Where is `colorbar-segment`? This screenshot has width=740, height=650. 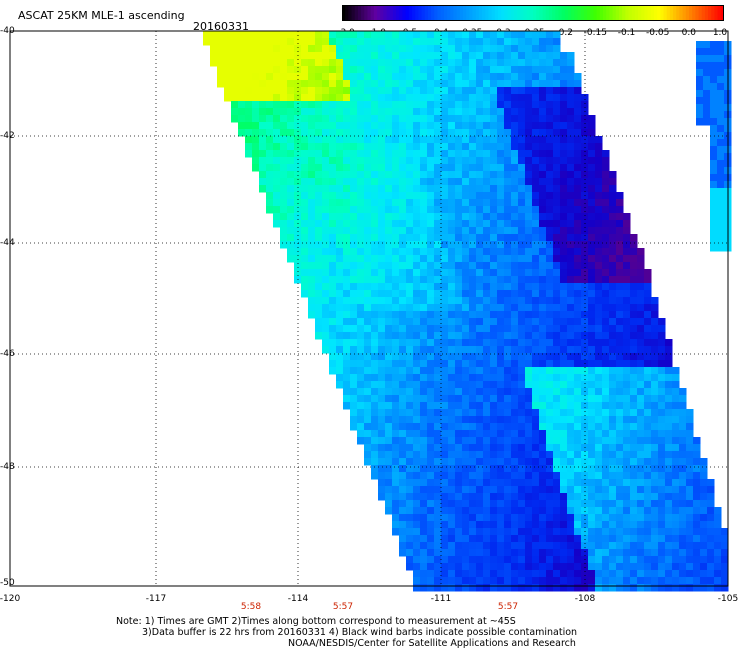
colorbar-segment is located at coordinates (375, 13).